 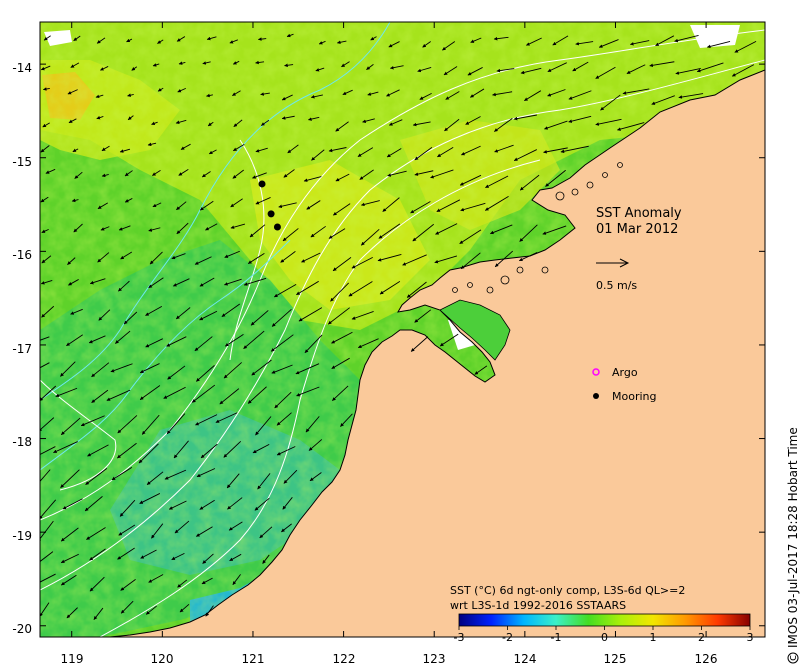 What do you see at coordinates (22, 255) in the screenshot?
I see `lat-tick-label: -16` at bounding box center [22, 255].